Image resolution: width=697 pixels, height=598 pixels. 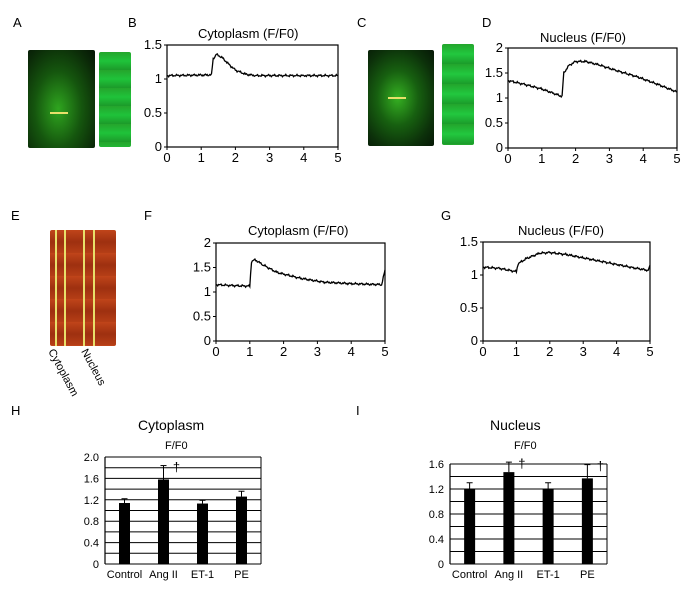 What do you see at coordinates (94, 288) in the screenshot?
I see `nucleus-line-right` at bounding box center [94, 288].